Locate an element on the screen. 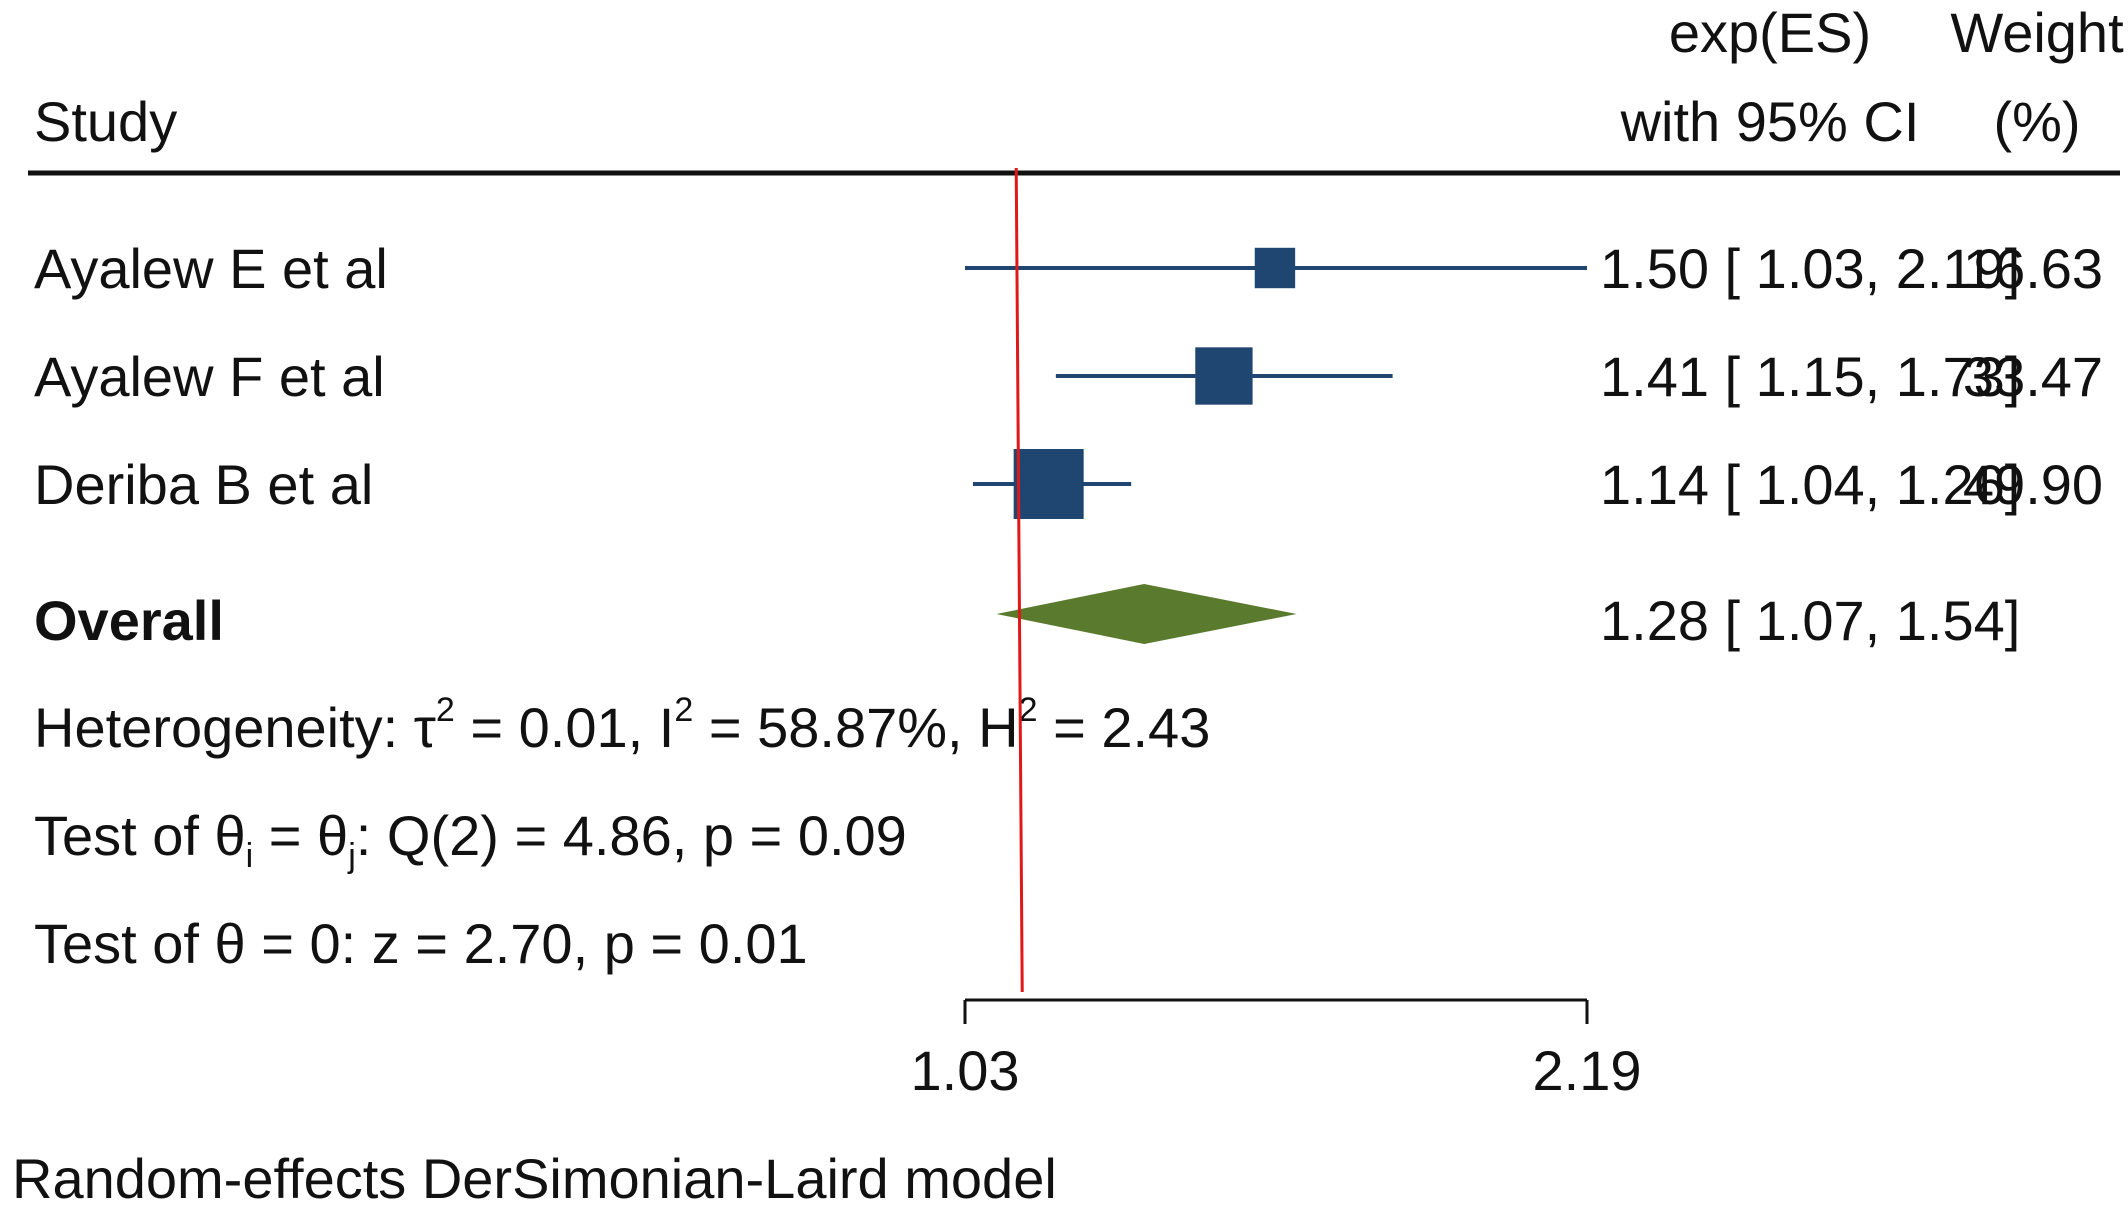  x-axis: 1.03 2.19 is located at coordinates (1276, 1050).